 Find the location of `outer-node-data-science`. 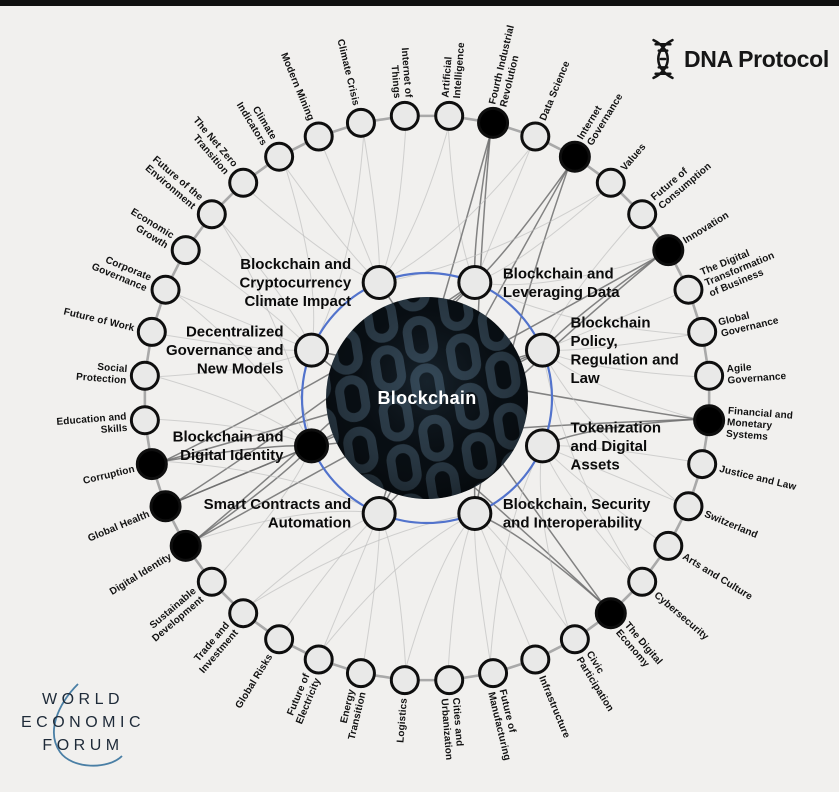

outer-node-data-science is located at coordinates (535, 136).